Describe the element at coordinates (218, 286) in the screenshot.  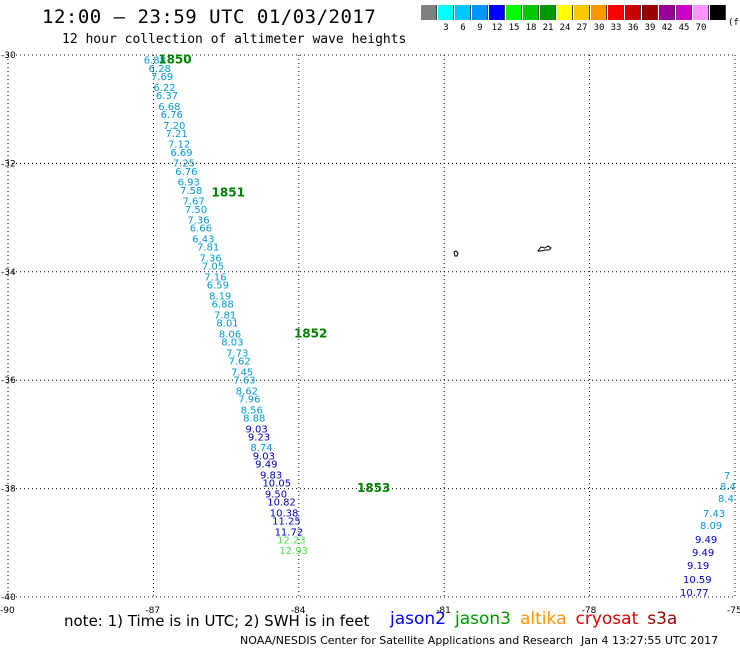
I see `swh-value: 6.59` at that location.